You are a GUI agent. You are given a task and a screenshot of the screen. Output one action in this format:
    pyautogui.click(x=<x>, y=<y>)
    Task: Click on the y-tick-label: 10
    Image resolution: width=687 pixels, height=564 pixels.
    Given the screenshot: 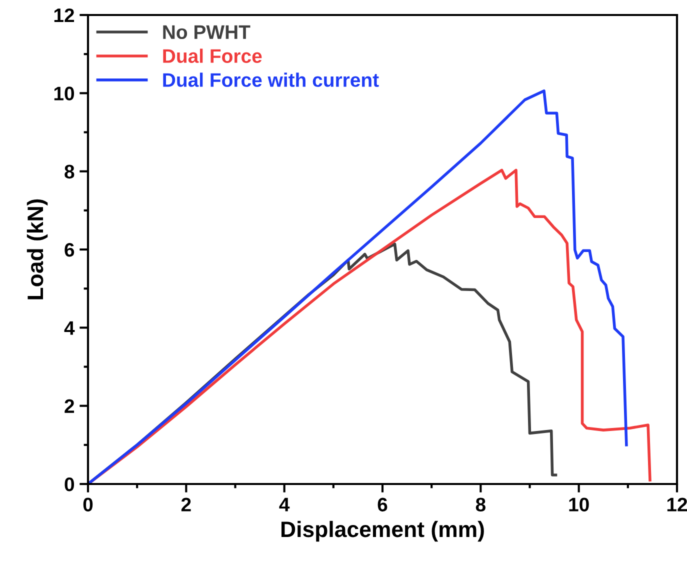 What is the action you would take?
    pyautogui.click(x=64, y=93)
    